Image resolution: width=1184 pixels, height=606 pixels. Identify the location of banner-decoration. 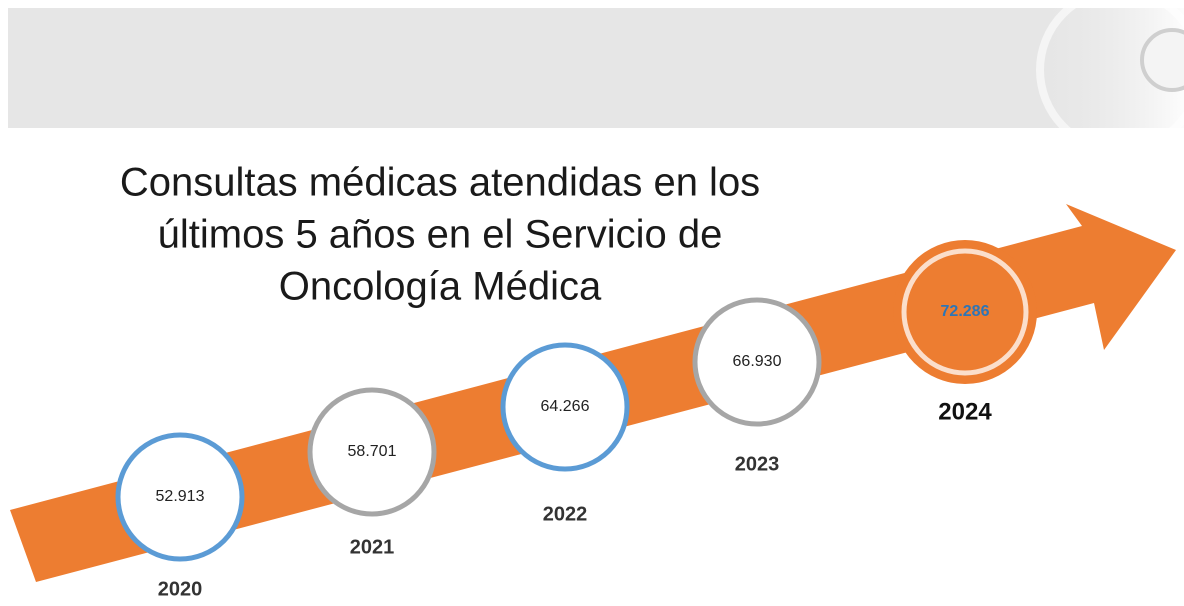
(1110, 77).